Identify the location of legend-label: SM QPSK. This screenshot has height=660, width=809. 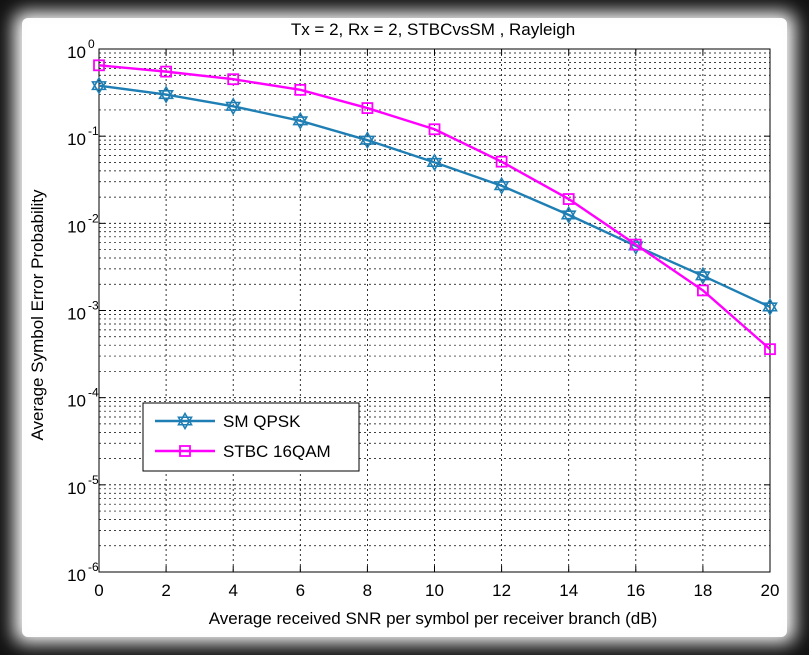
(262, 421).